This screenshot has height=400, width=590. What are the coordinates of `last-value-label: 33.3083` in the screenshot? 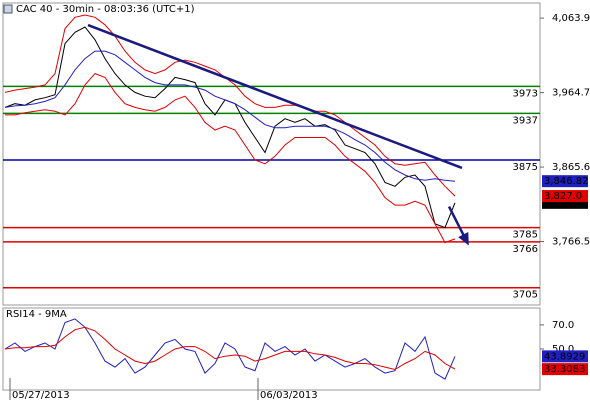 It's located at (564, 369).